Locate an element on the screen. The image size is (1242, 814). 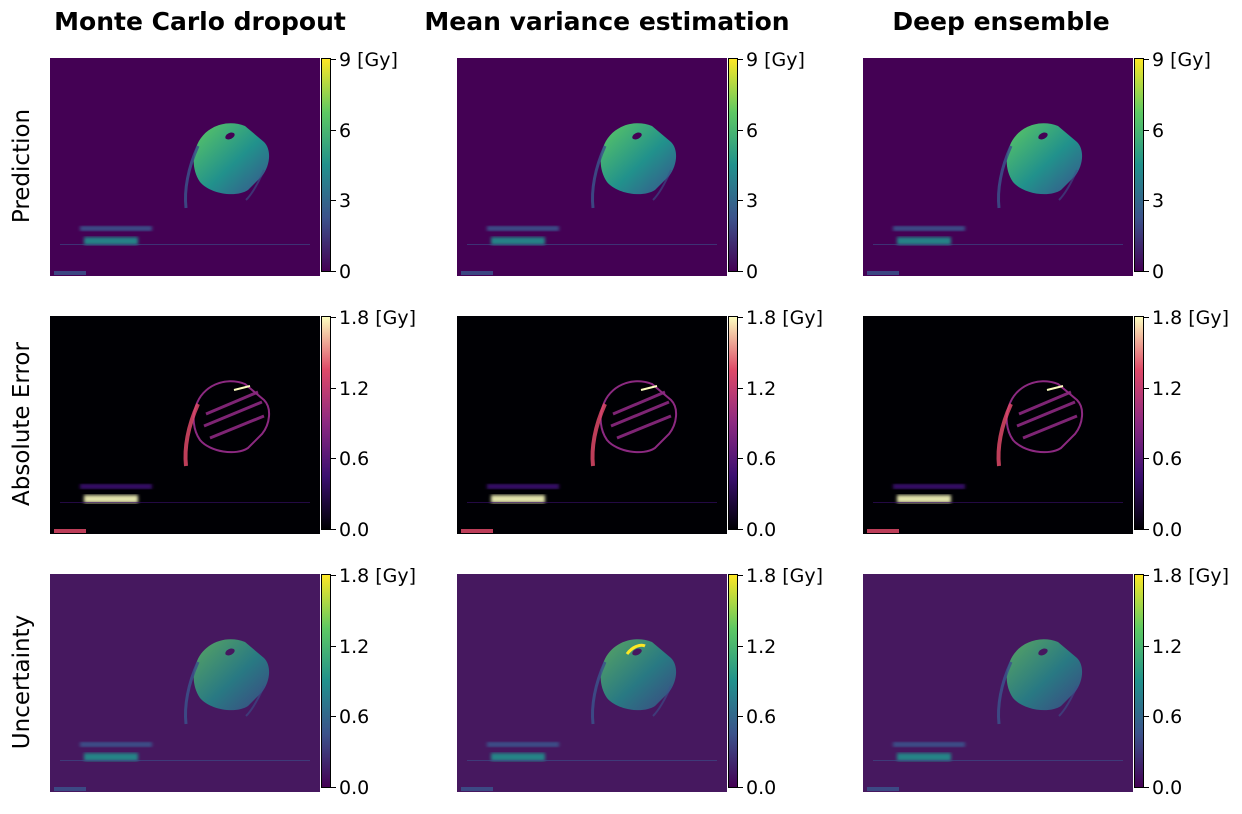
heatmap-panel-r0-c1 is located at coordinates (592, 167).